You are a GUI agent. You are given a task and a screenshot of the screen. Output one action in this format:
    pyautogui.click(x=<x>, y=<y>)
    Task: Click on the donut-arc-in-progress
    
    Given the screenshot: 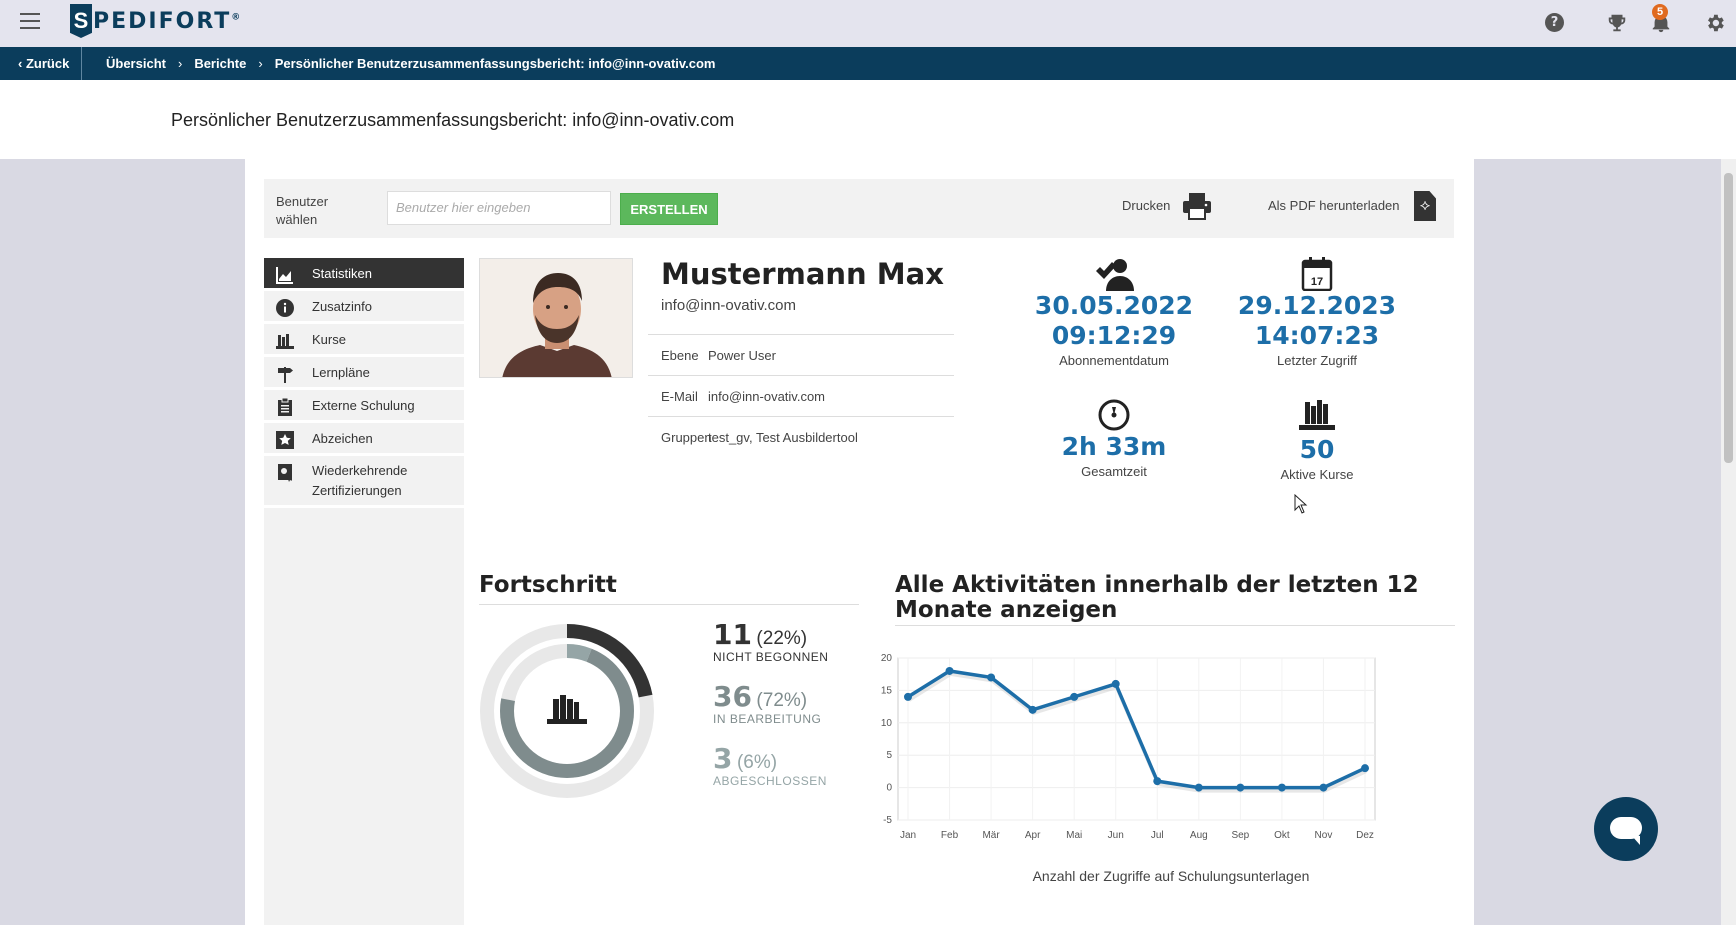 What is the action you would take?
    pyautogui.click(x=567, y=711)
    